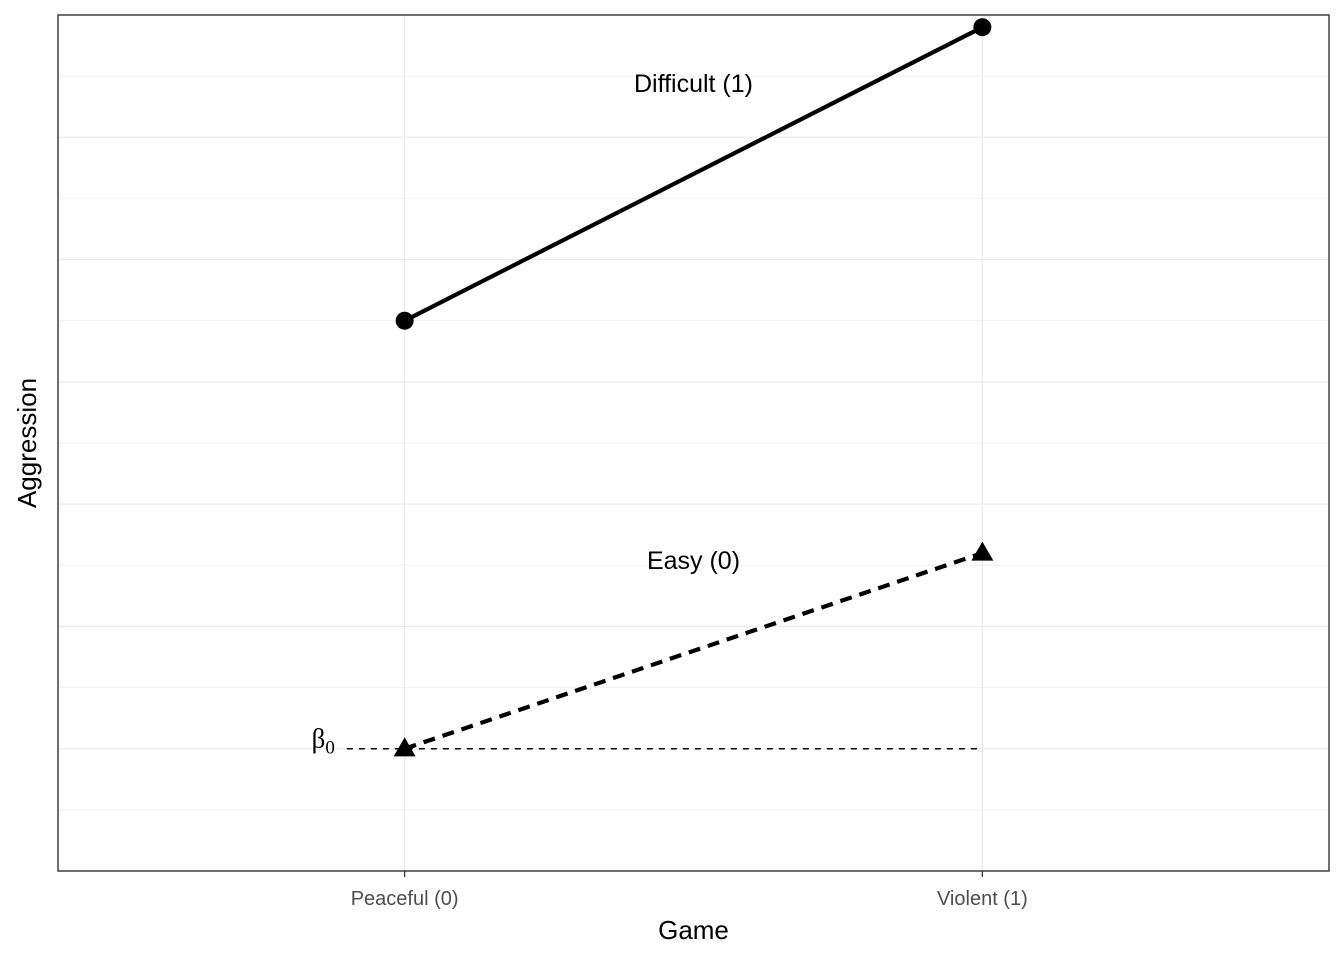 The width and height of the screenshot is (1344, 960). Describe the element at coordinates (693, 561) in the screenshot. I see `series-label: Easy (0)` at that location.